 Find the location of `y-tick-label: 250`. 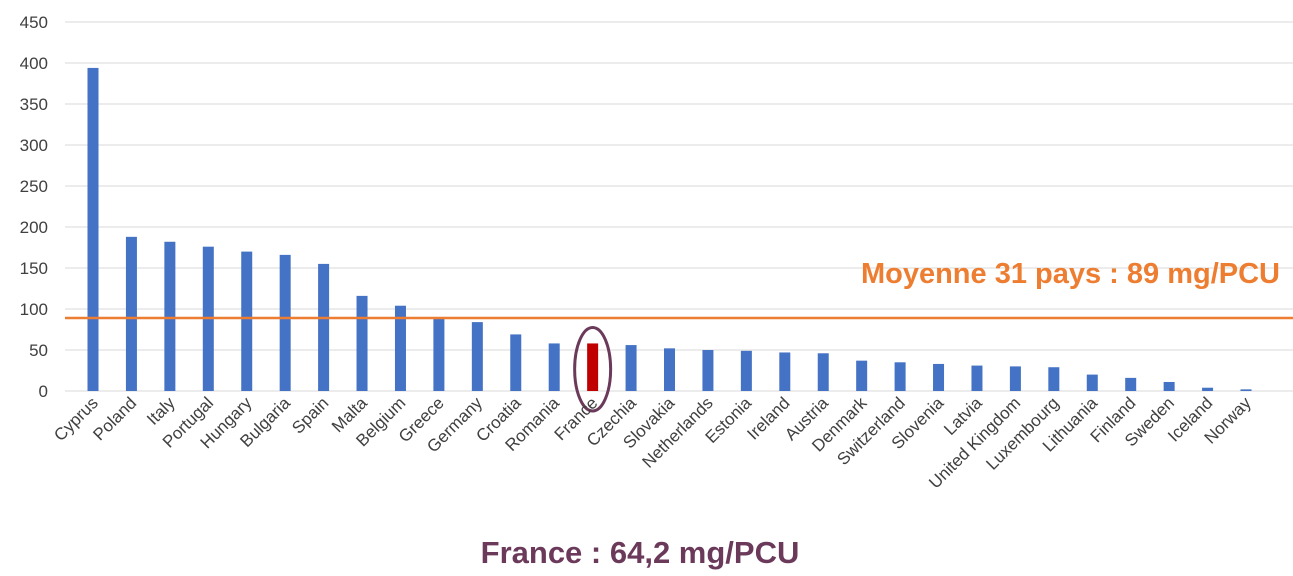

y-tick-label: 250 is located at coordinates (34, 186).